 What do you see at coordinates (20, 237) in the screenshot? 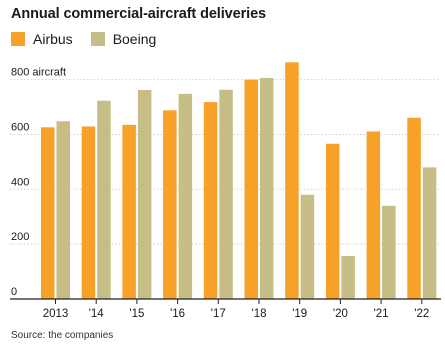
I see `y-tick-label: 200` at bounding box center [20, 237].